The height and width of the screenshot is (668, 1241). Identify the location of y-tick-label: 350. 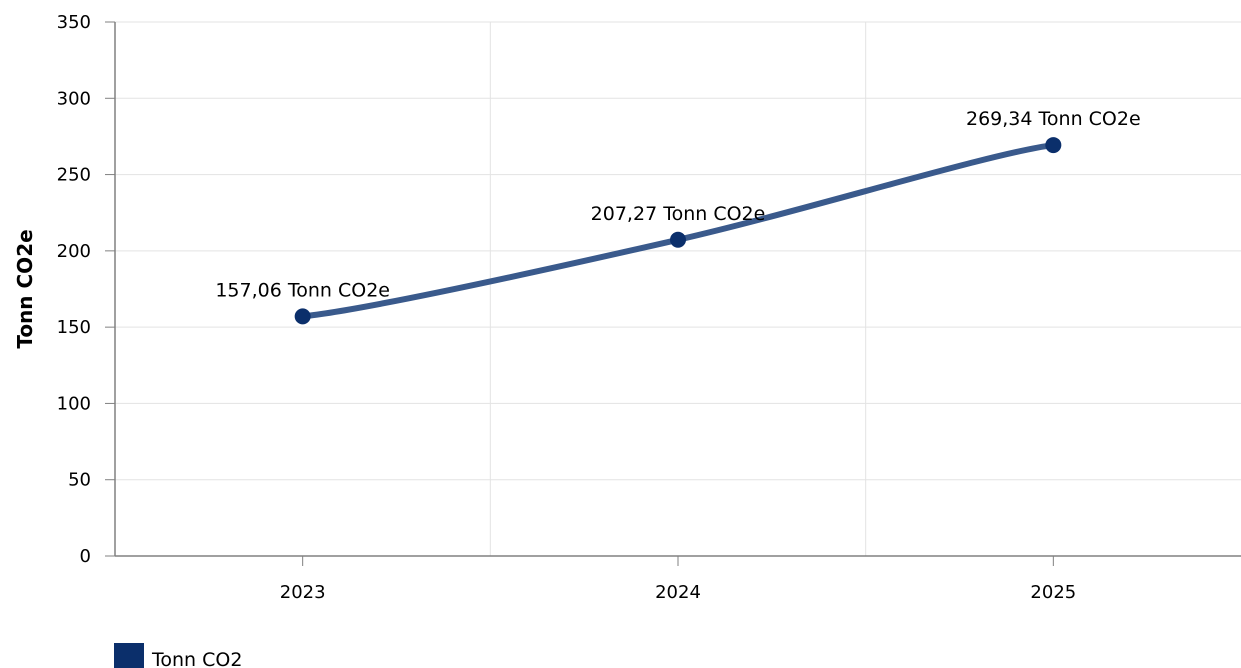
(74, 22).